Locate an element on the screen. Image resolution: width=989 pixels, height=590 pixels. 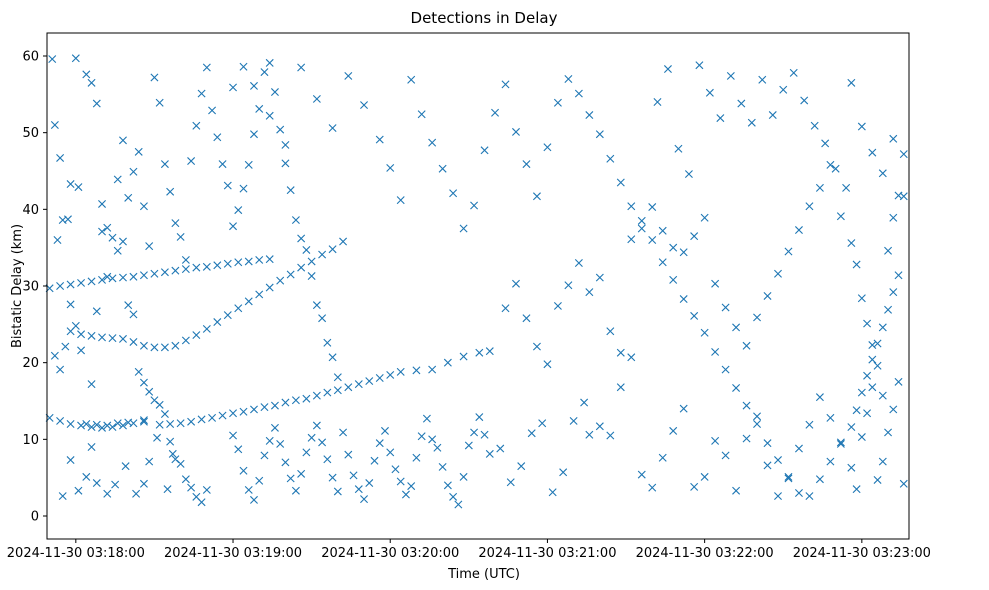
y-axis-label: Bistatic Delay (km) is located at coordinates (17, 286).